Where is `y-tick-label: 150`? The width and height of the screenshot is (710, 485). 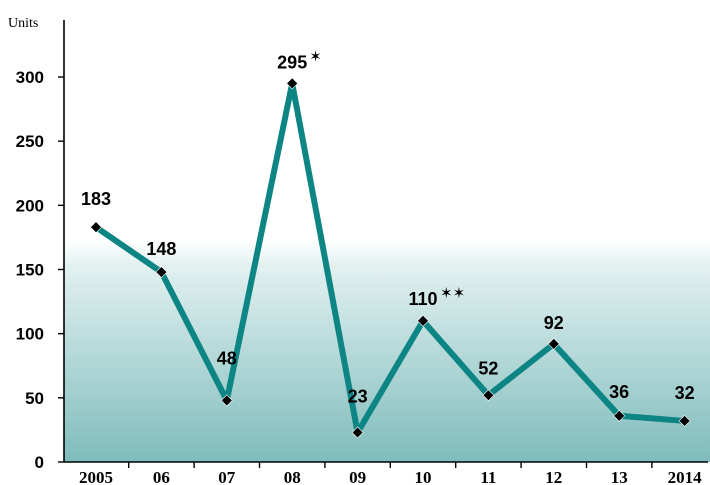 y-tick-label: 150 is located at coordinates (30, 270).